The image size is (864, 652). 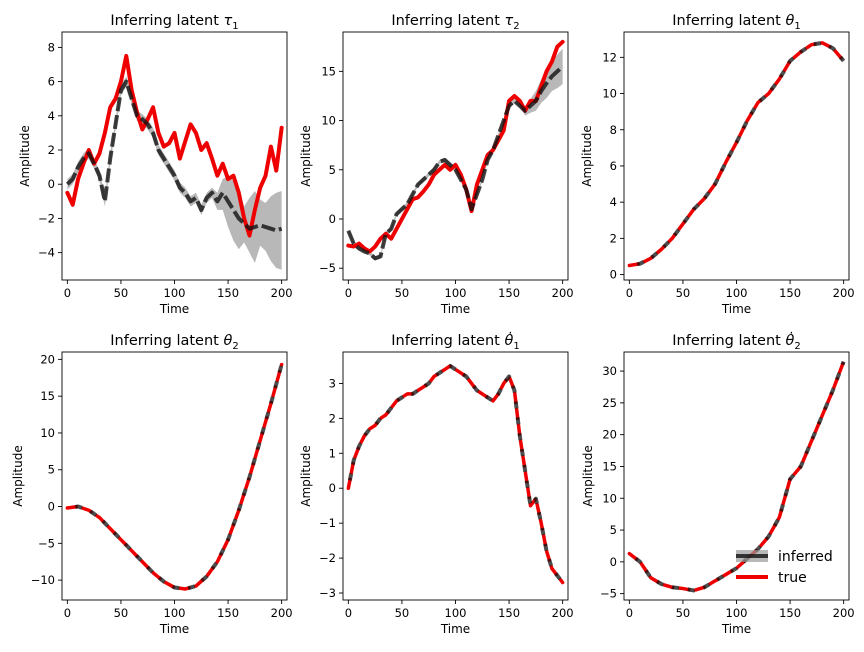 I want to click on legend: inferred true, so click(x=784, y=567).